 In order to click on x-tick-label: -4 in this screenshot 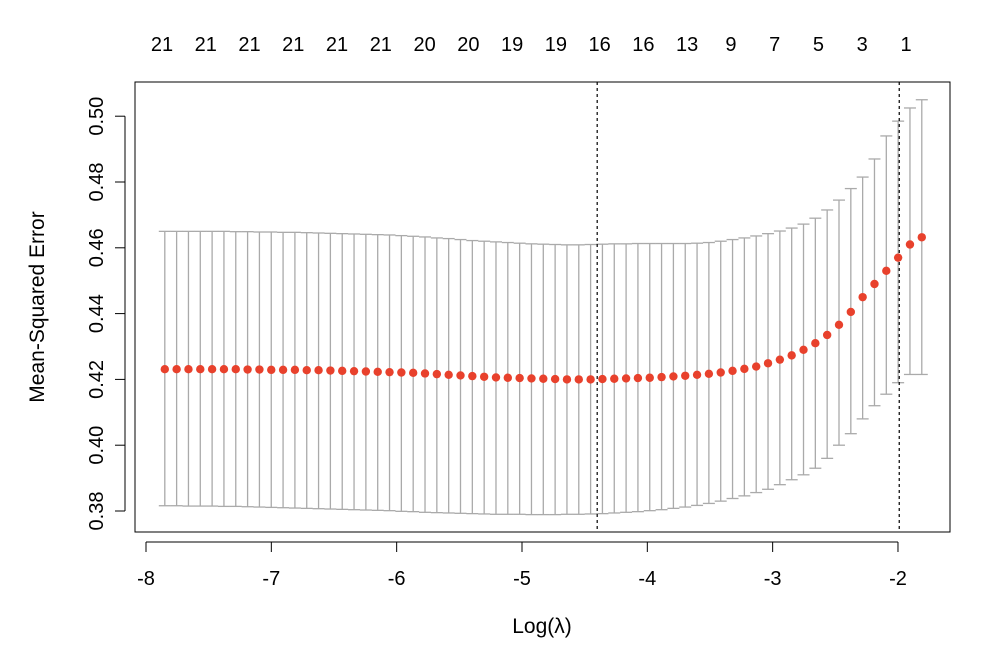, I will do `click(647, 579)`.